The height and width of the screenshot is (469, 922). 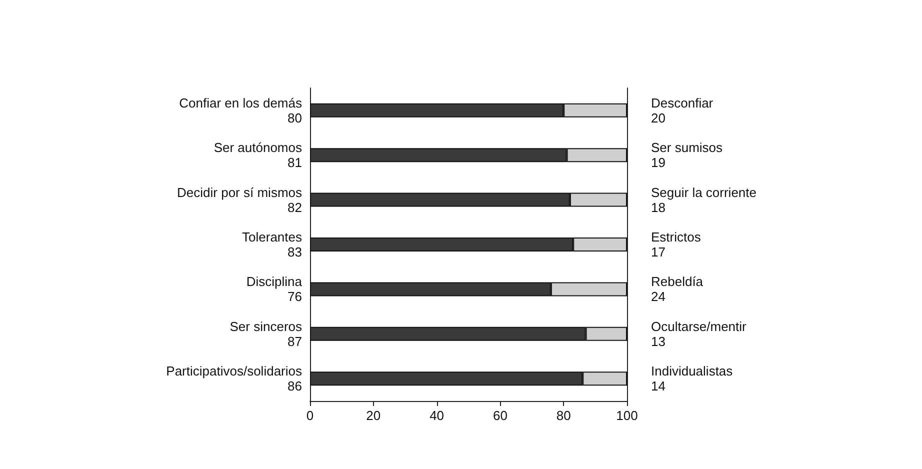 I want to click on x-tick-label: 60, so click(x=500, y=415).